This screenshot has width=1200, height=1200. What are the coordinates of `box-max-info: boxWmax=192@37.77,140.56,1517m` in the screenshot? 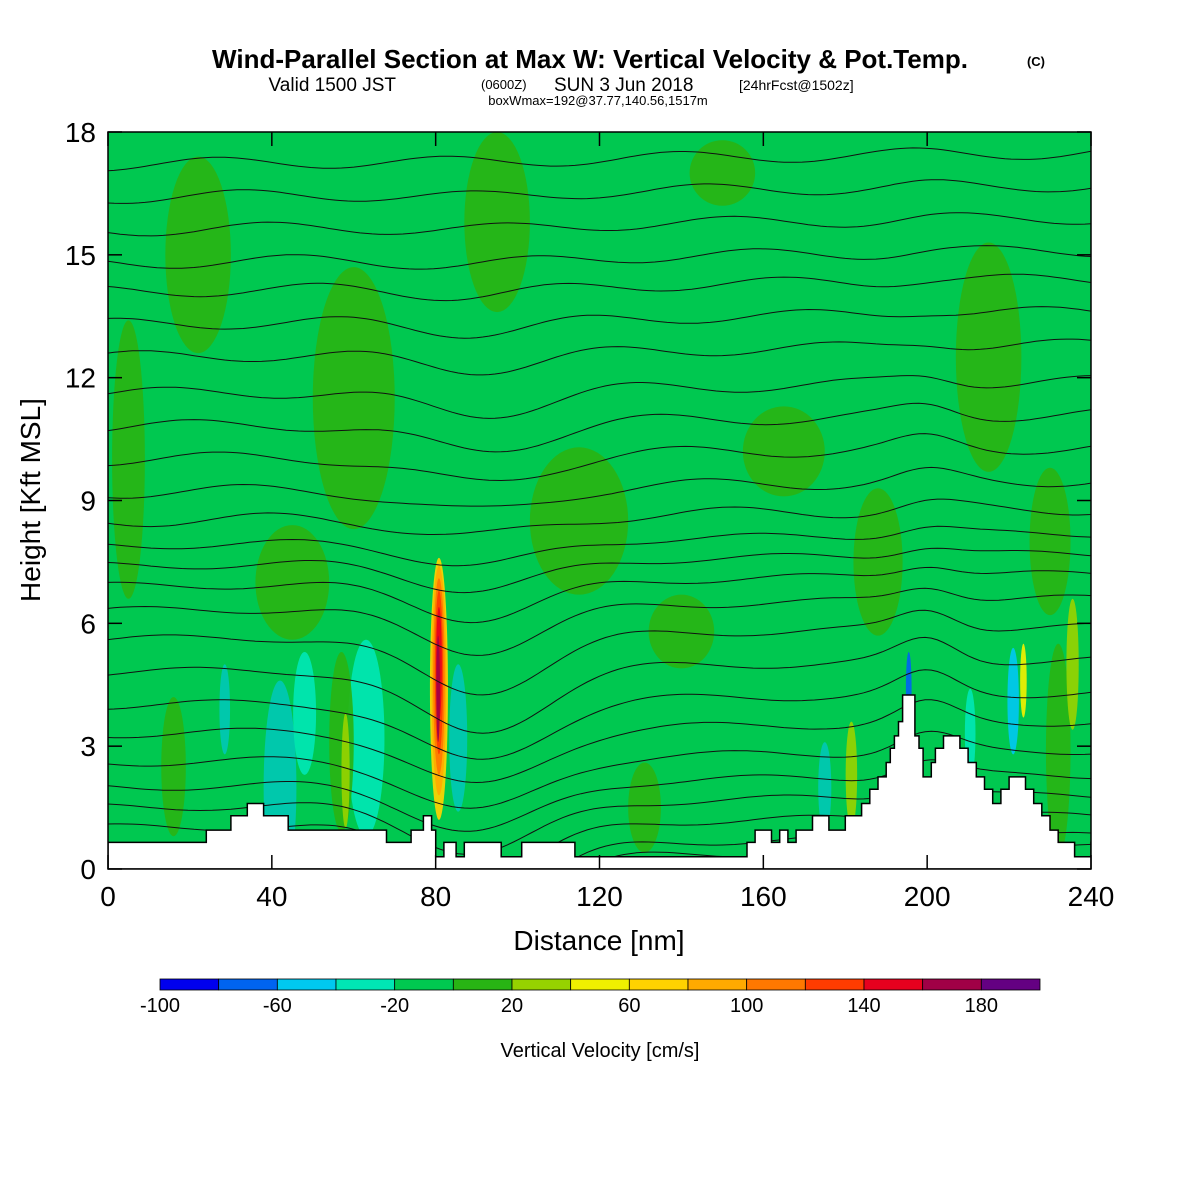 It's located at (598, 100).